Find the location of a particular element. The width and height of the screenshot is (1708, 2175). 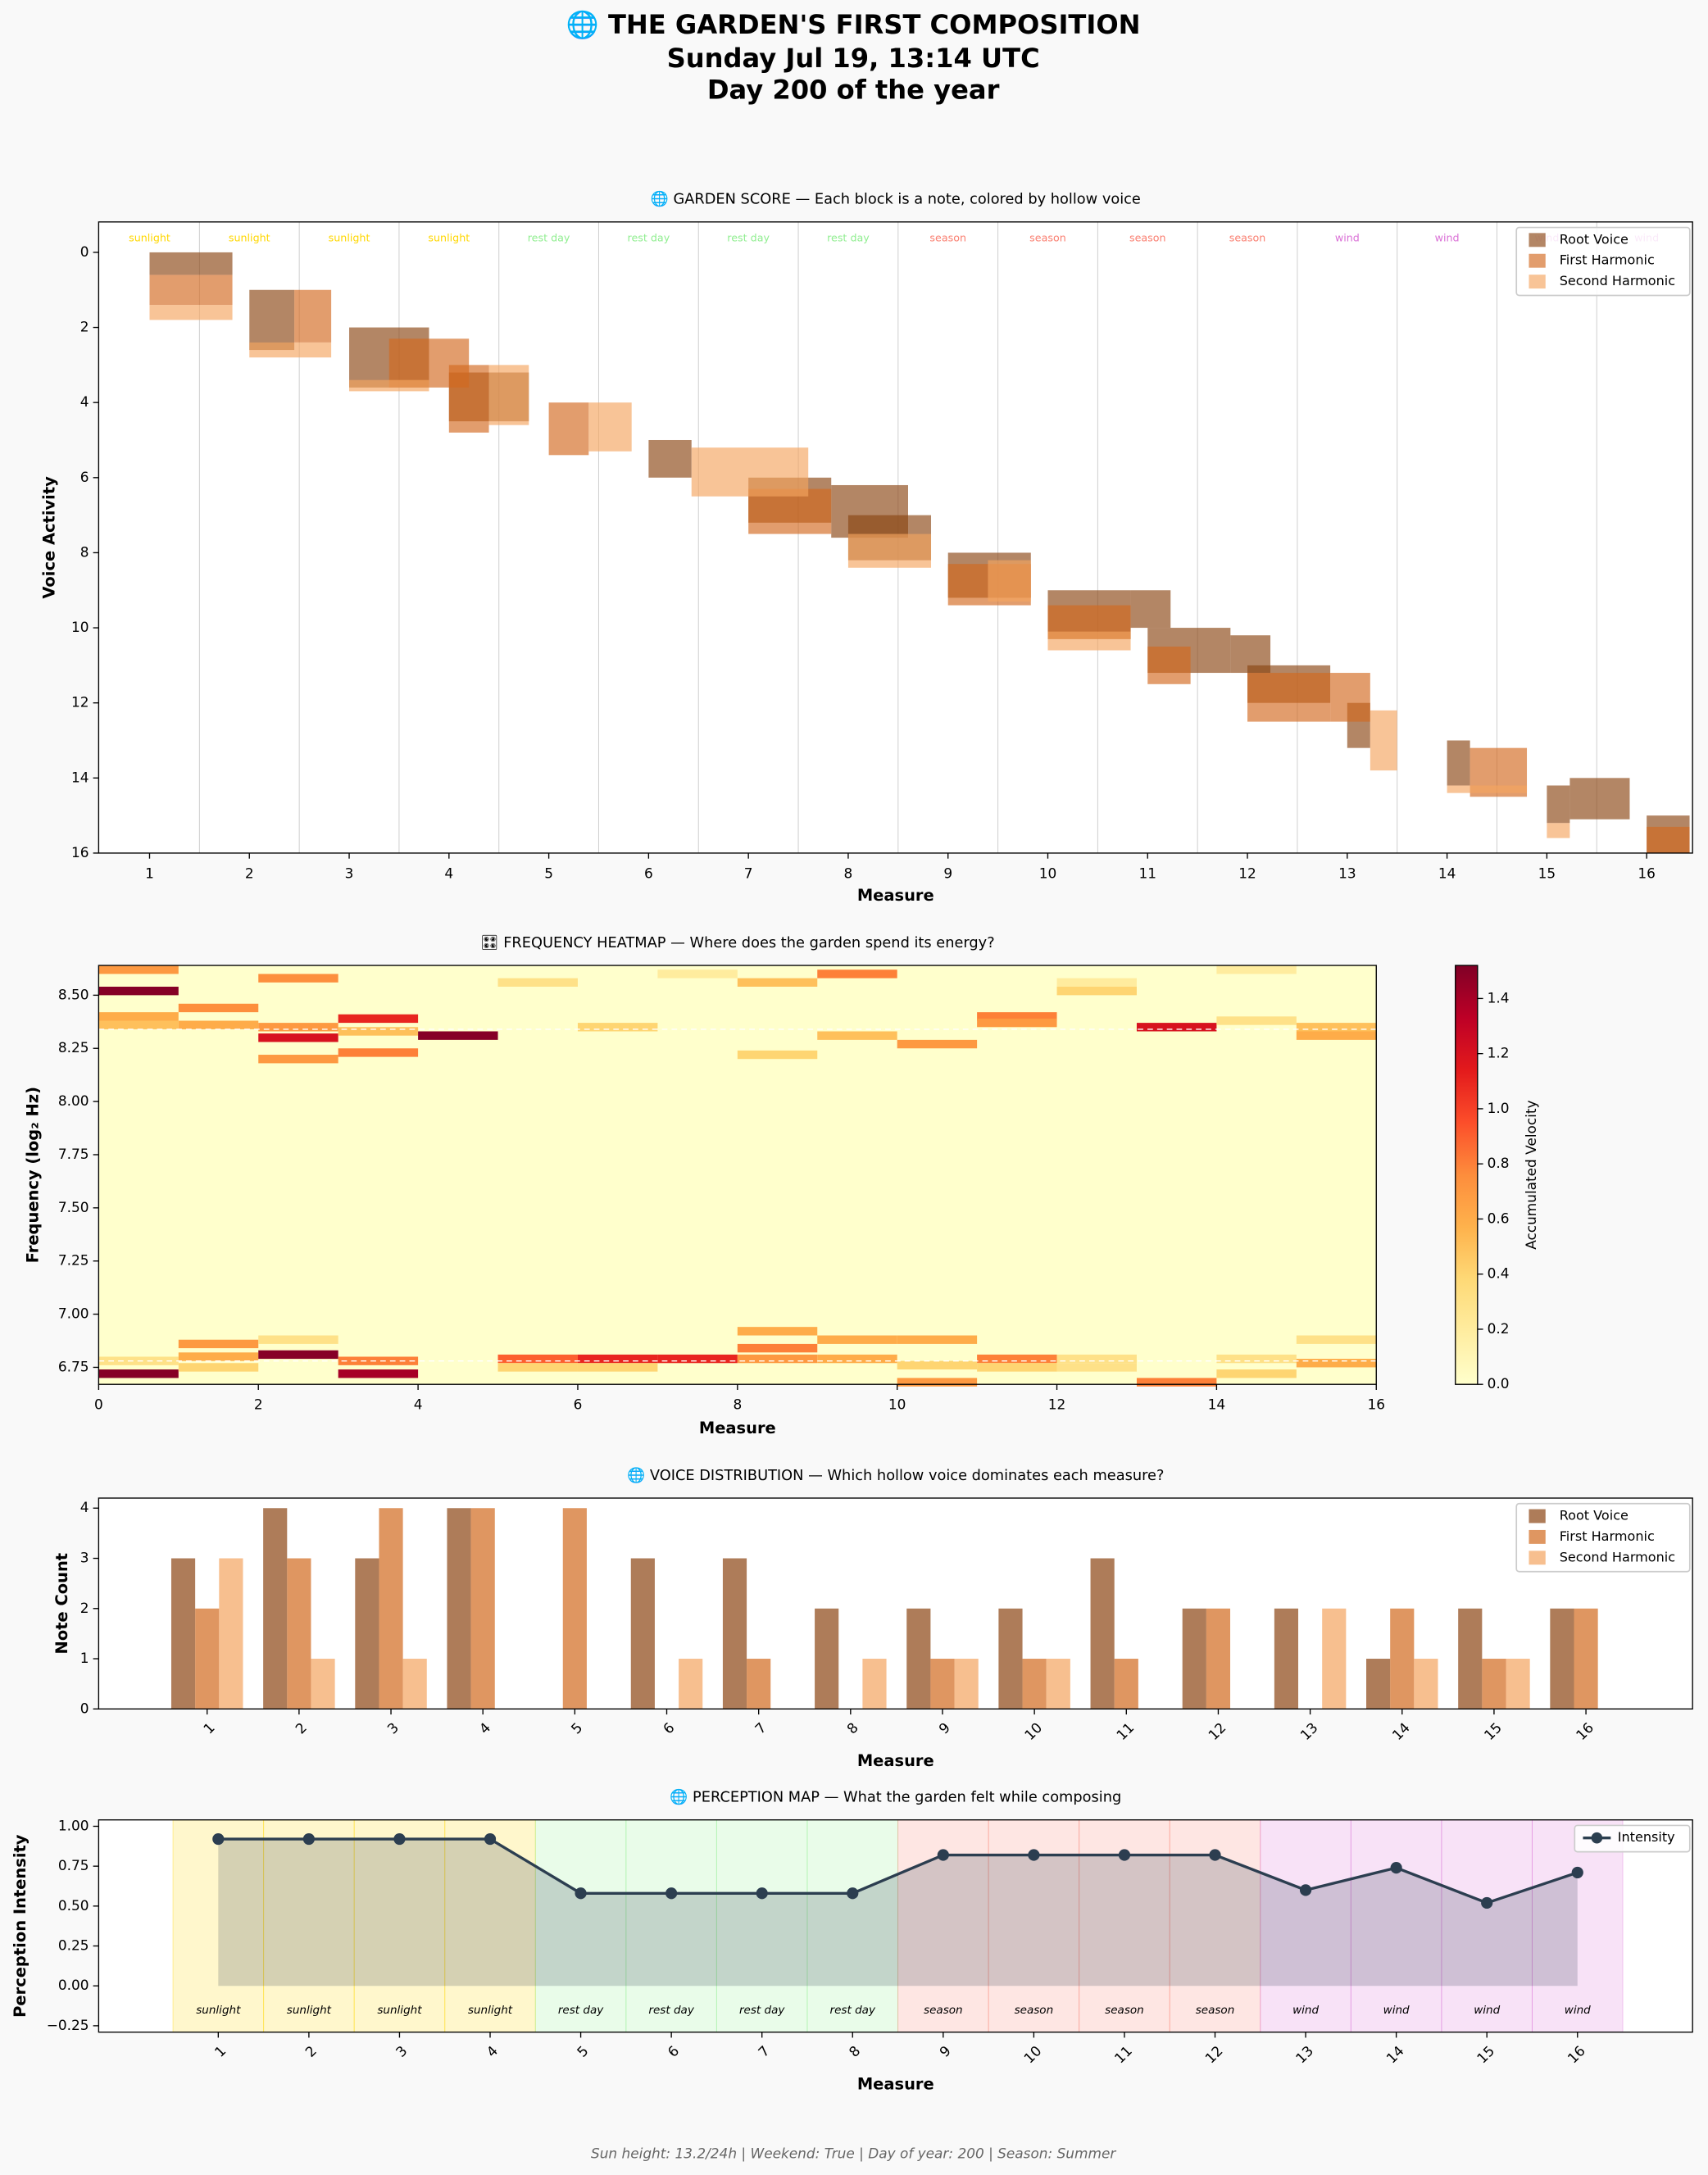

x-tick-label: 14 is located at coordinates (1217, 1405).